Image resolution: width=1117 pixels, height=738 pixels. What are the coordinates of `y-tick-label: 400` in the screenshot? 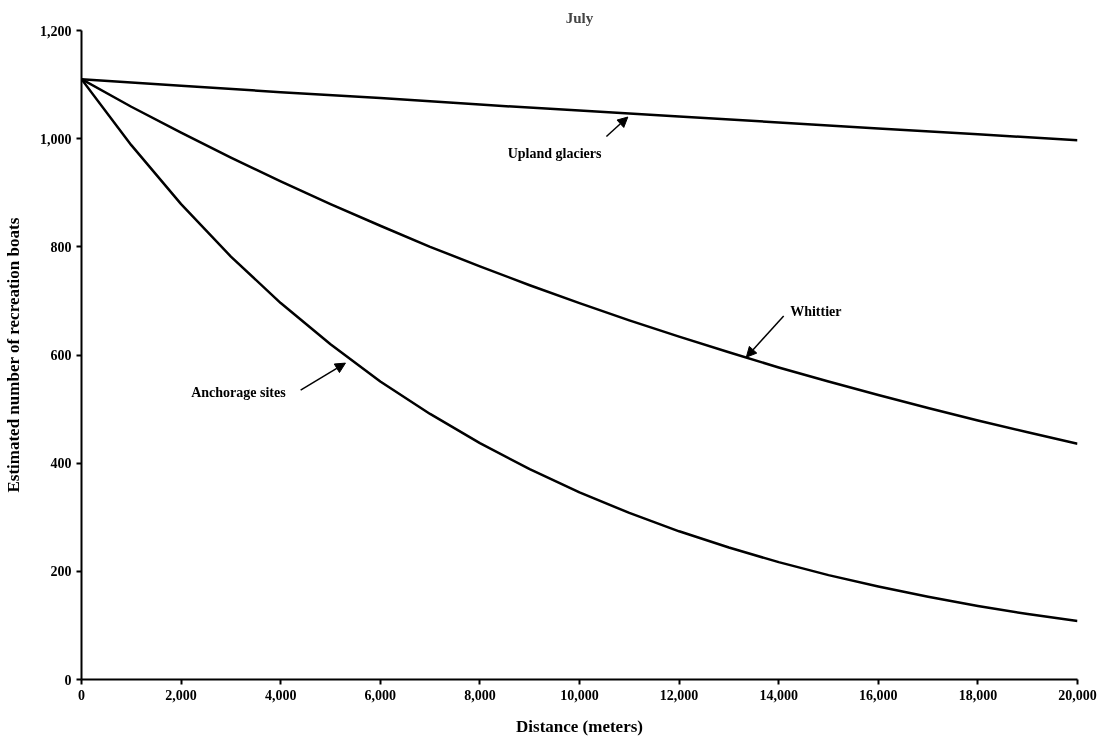 It's located at (61, 464).